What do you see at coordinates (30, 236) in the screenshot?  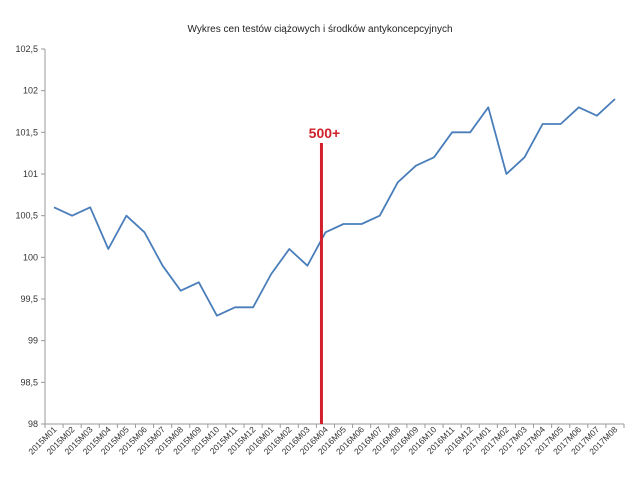 I see `y-axis-ticks: 98 98,5 99 99,5 100 100,5 101 101,5 102 102,5` at bounding box center [30, 236].